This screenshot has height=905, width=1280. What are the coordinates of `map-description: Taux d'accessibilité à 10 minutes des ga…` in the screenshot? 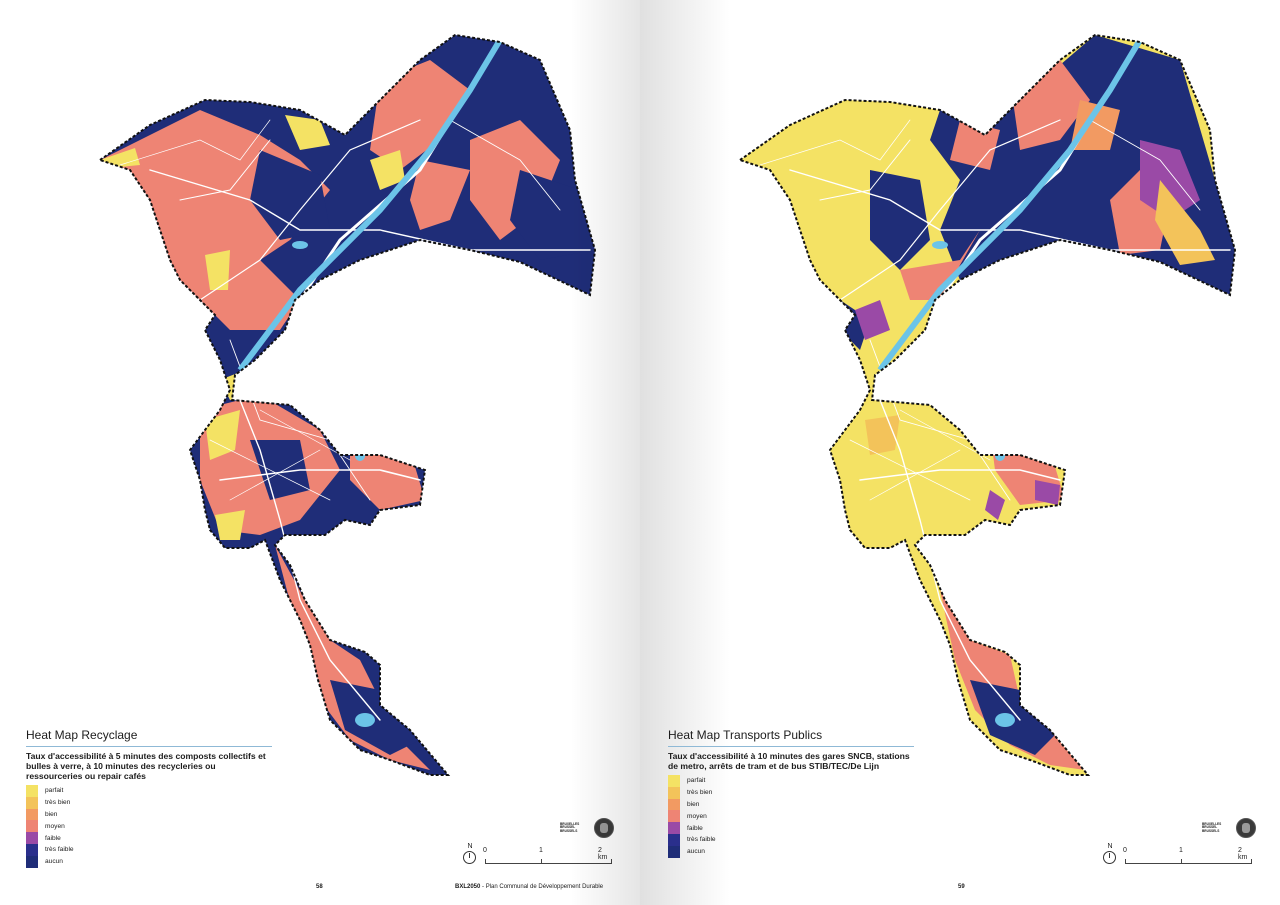 It's located at (789, 761).